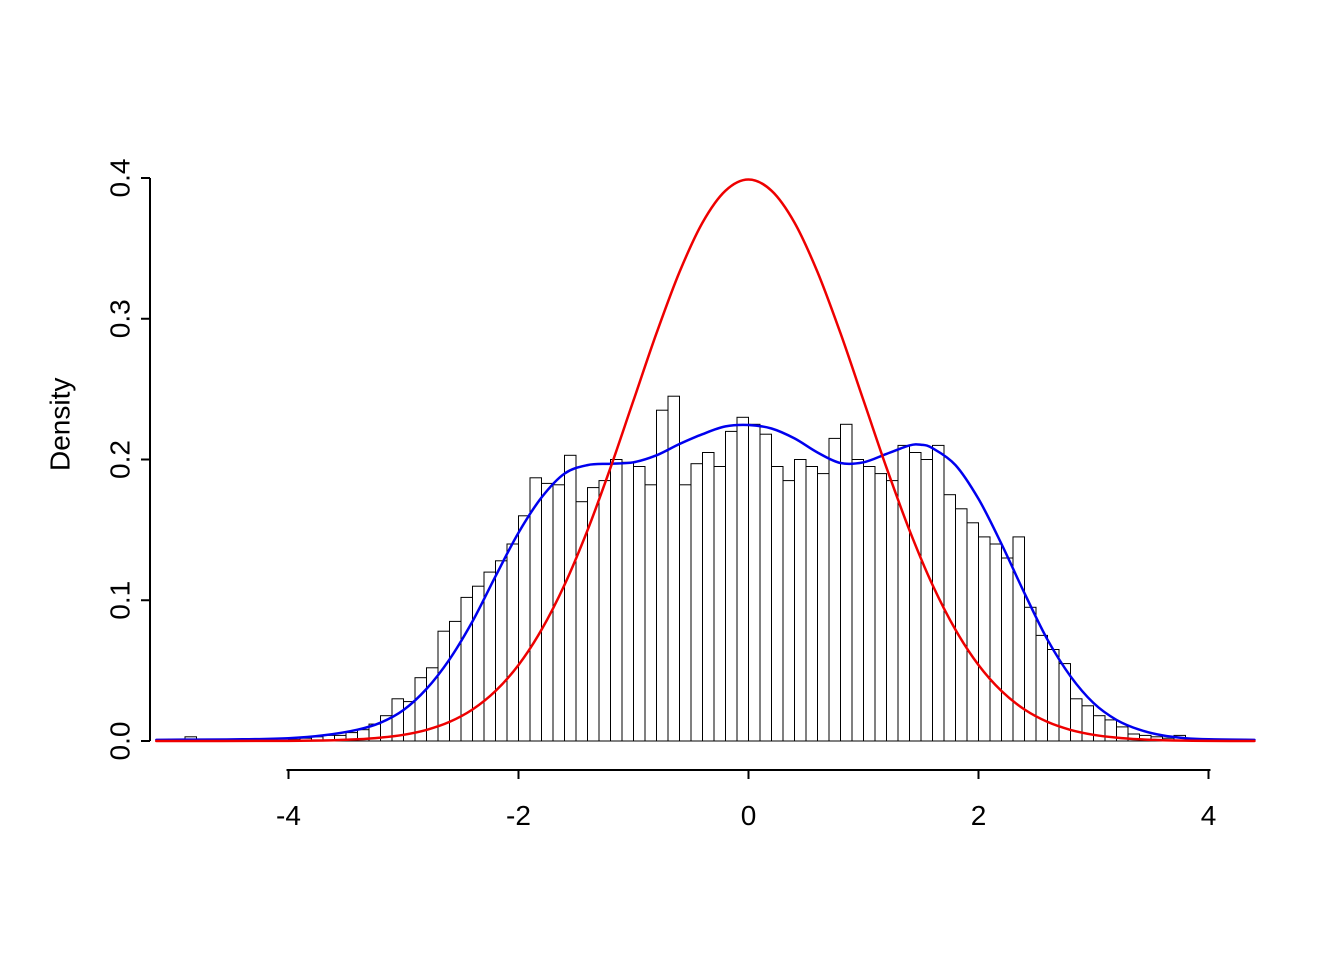  What do you see at coordinates (119, 741) in the screenshot?
I see `y-tick-label: 0.0` at bounding box center [119, 741].